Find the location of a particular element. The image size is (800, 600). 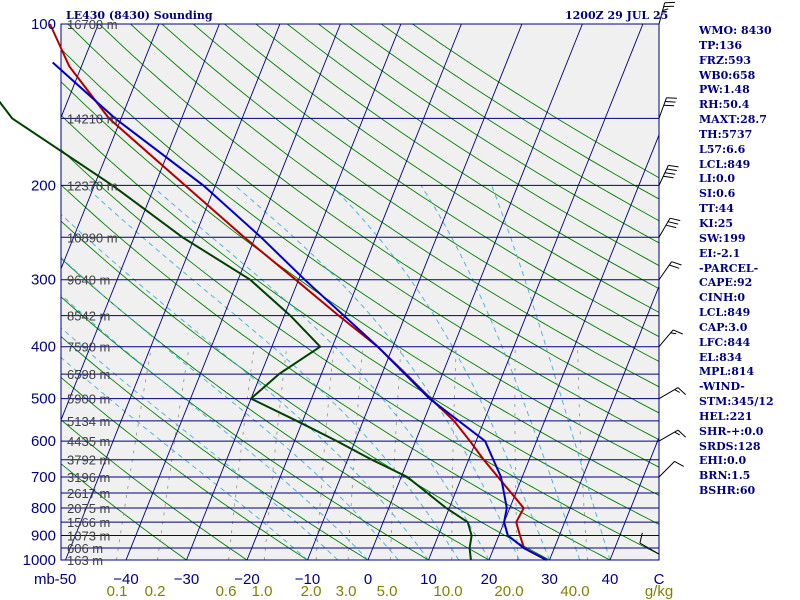

pressure-tick-label: 200 is located at coordinates (43, 185).